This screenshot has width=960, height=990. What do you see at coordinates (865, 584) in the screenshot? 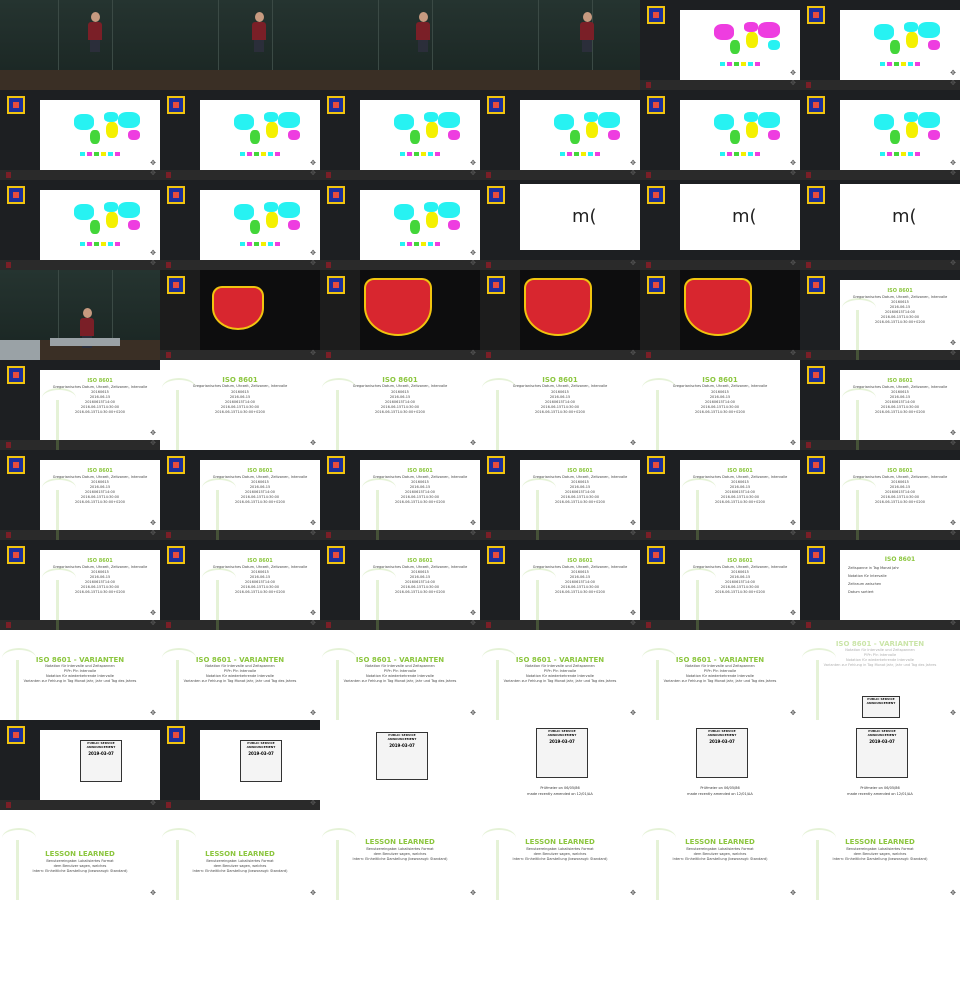
I see `slide-bullet: Zeitraum zwischen` at bounding box center [865, 584].